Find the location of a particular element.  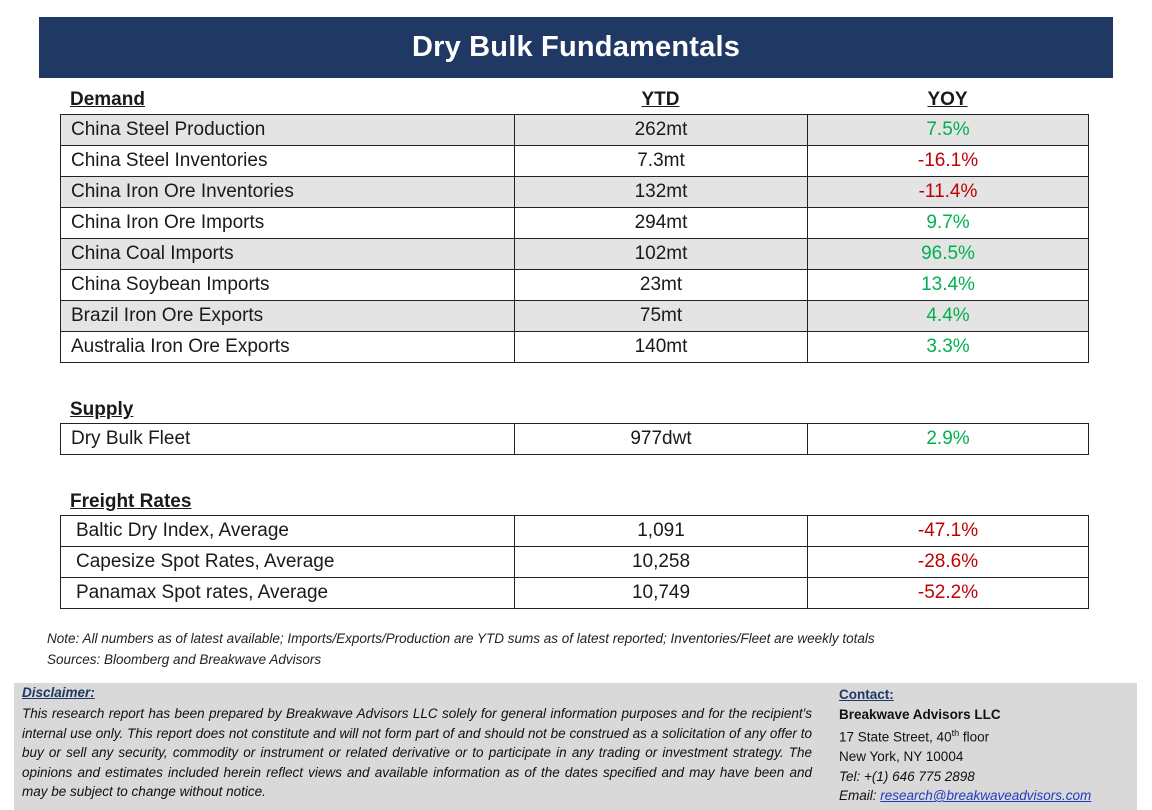

row-yoy: -52.2% is located at coordinates (948, 593).